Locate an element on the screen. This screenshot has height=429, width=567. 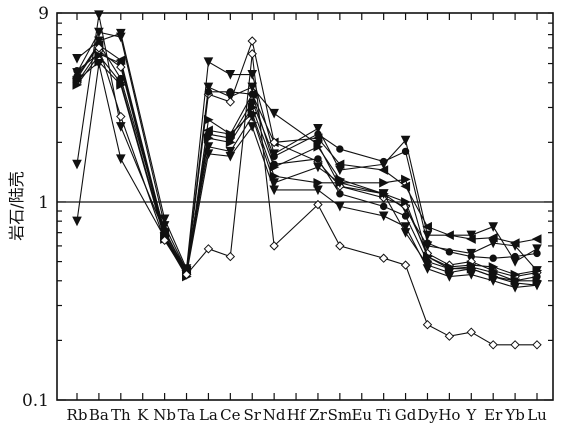
x-tick-label: Ba is located at coordinates (99, 415).